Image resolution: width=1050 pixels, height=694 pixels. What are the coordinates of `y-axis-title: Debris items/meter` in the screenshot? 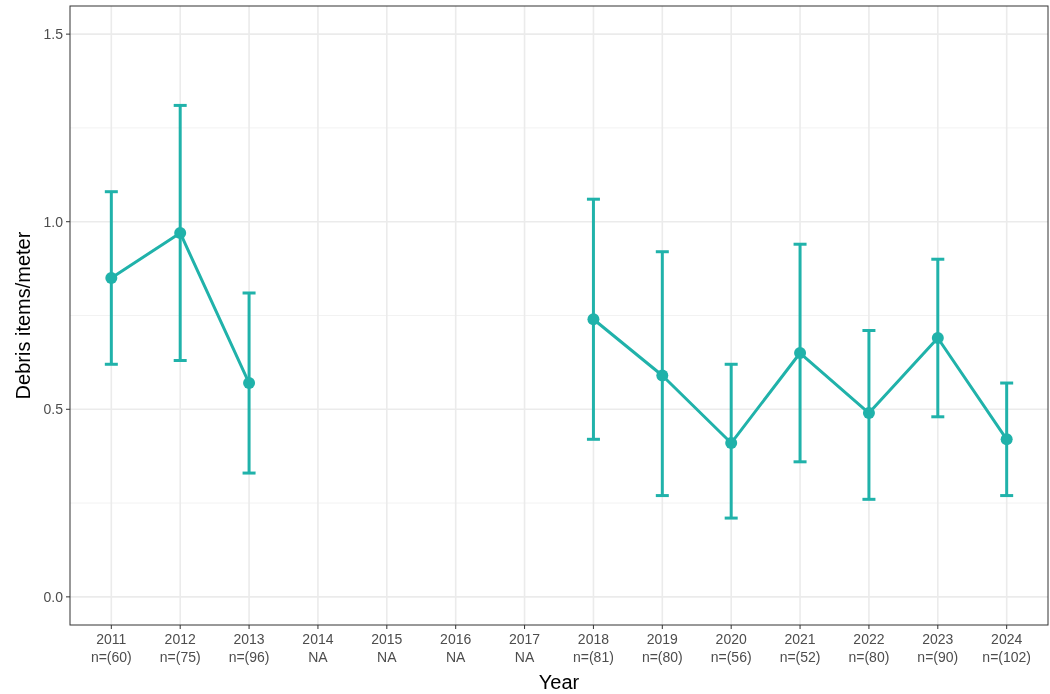 It's located at (23, 315).